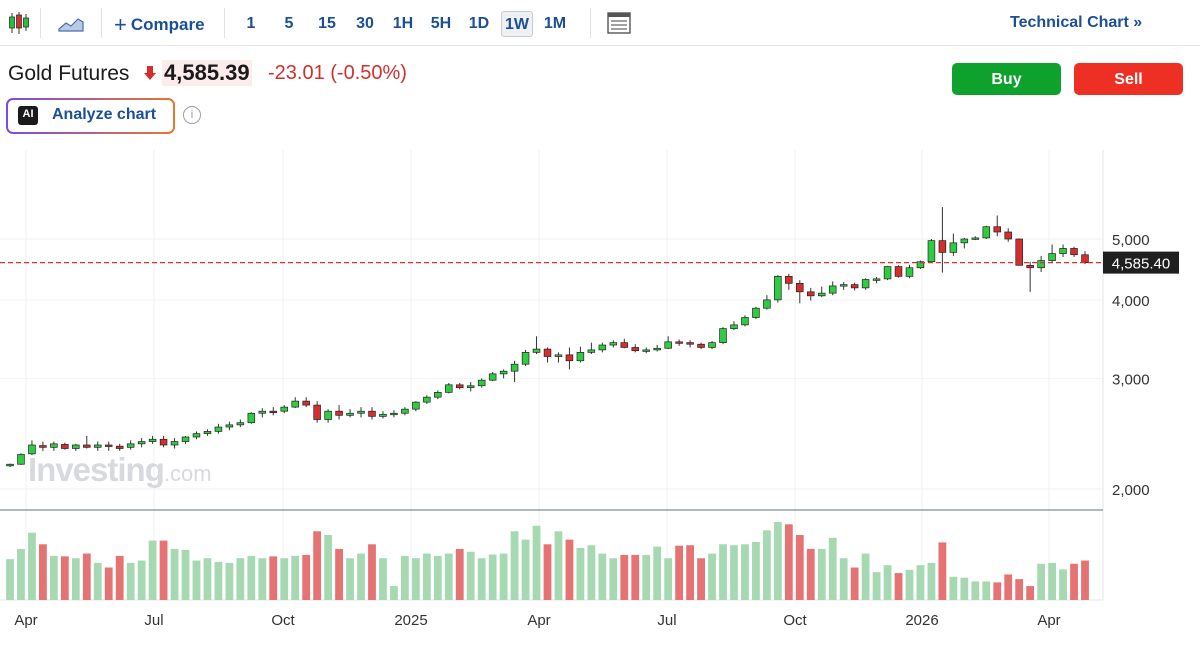 The width and height of the screenshot is (1200, 653). I want to click on sell-button: Sell, so click(1128, 79).